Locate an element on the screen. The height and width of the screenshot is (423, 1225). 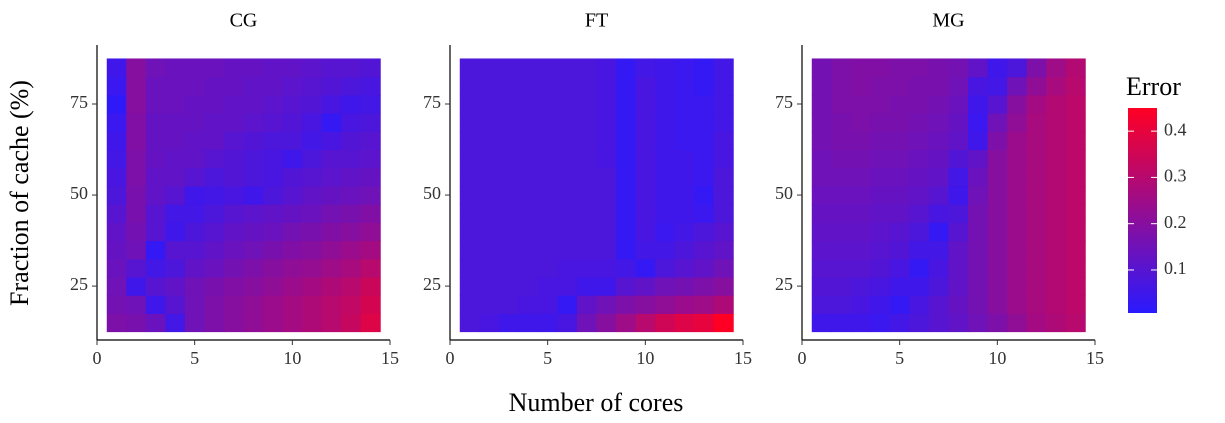
x-tick-label: 15 is located at coordinates (1095, 358).